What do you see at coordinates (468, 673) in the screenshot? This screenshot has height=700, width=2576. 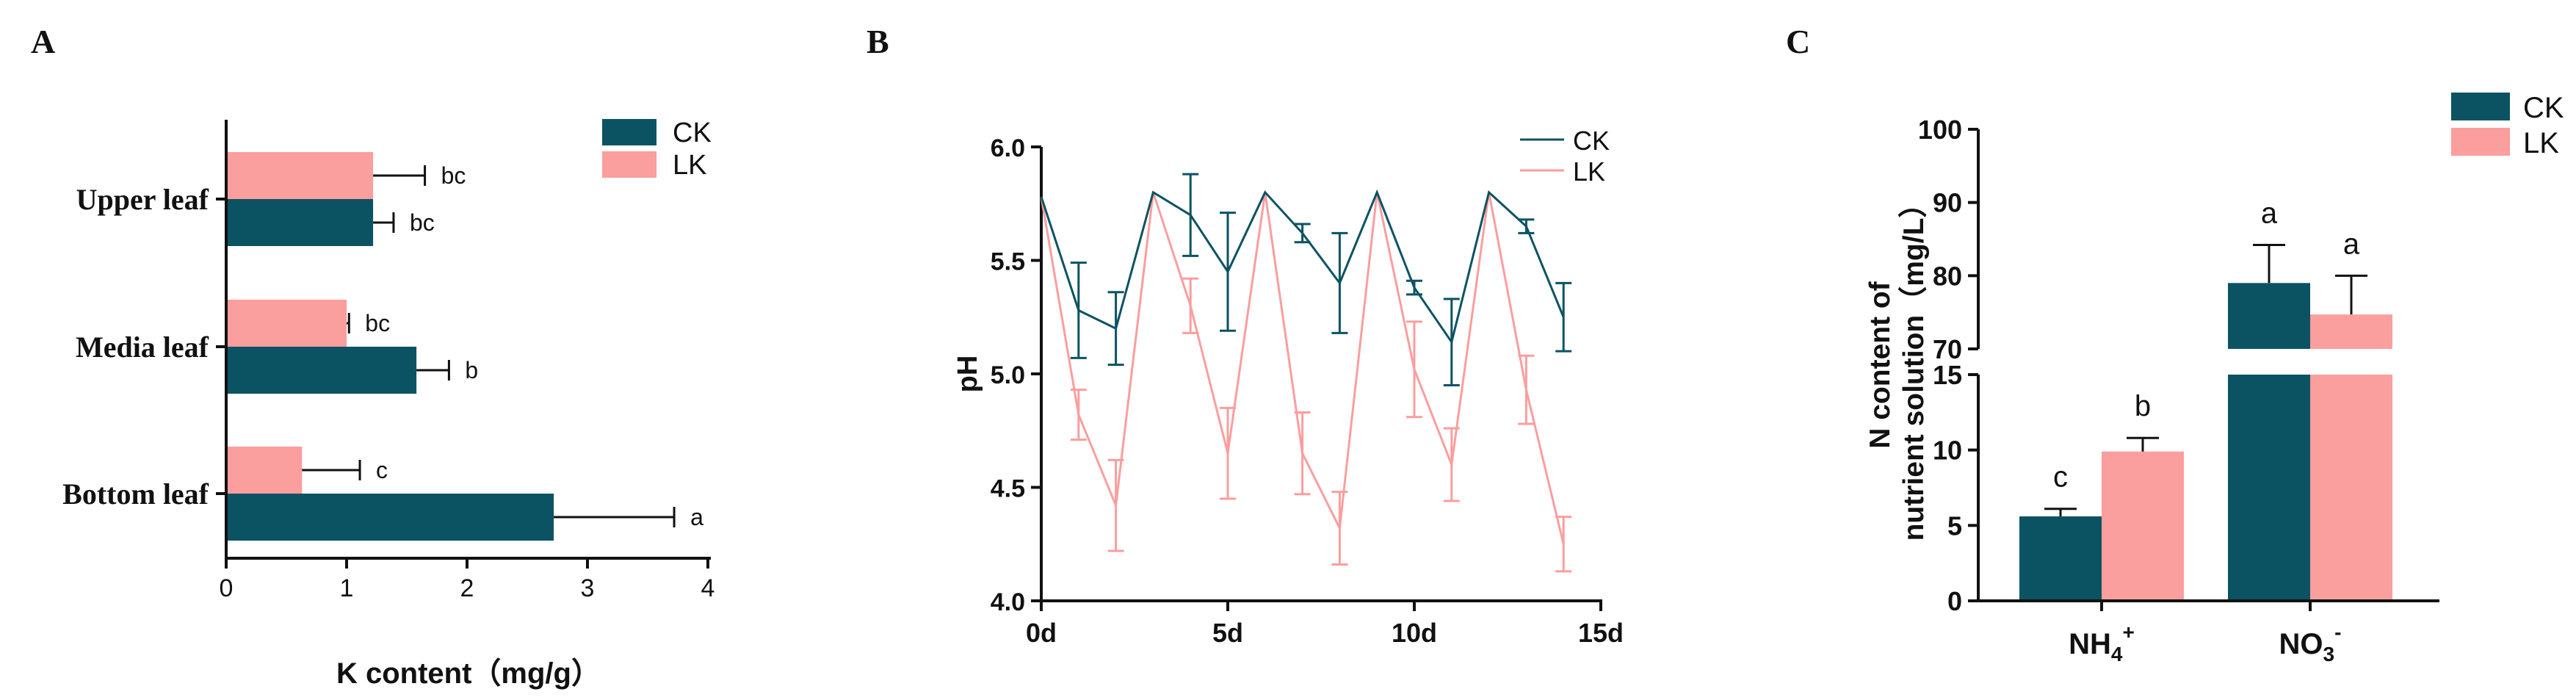 I see `panel-a-x-axis-title: K content（mg/g）` at bounding box center [468, 673].